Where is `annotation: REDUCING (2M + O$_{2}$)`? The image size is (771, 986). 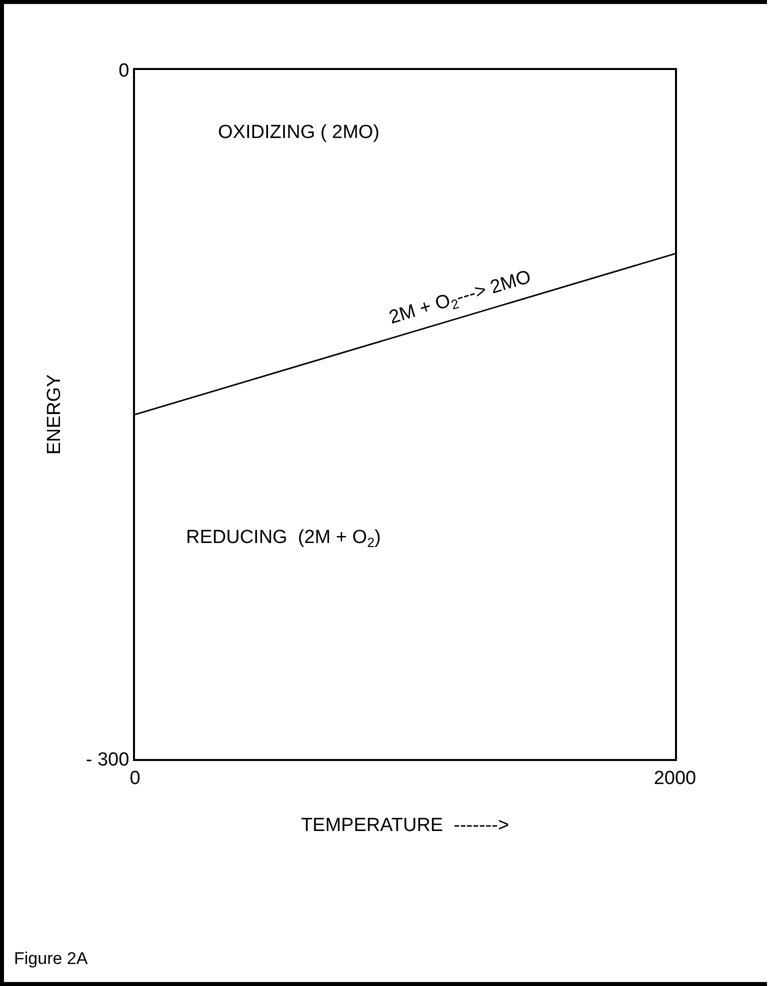 annotation: REDUCING (2M + O$_{2}$) is located at coordinates (283, 538).